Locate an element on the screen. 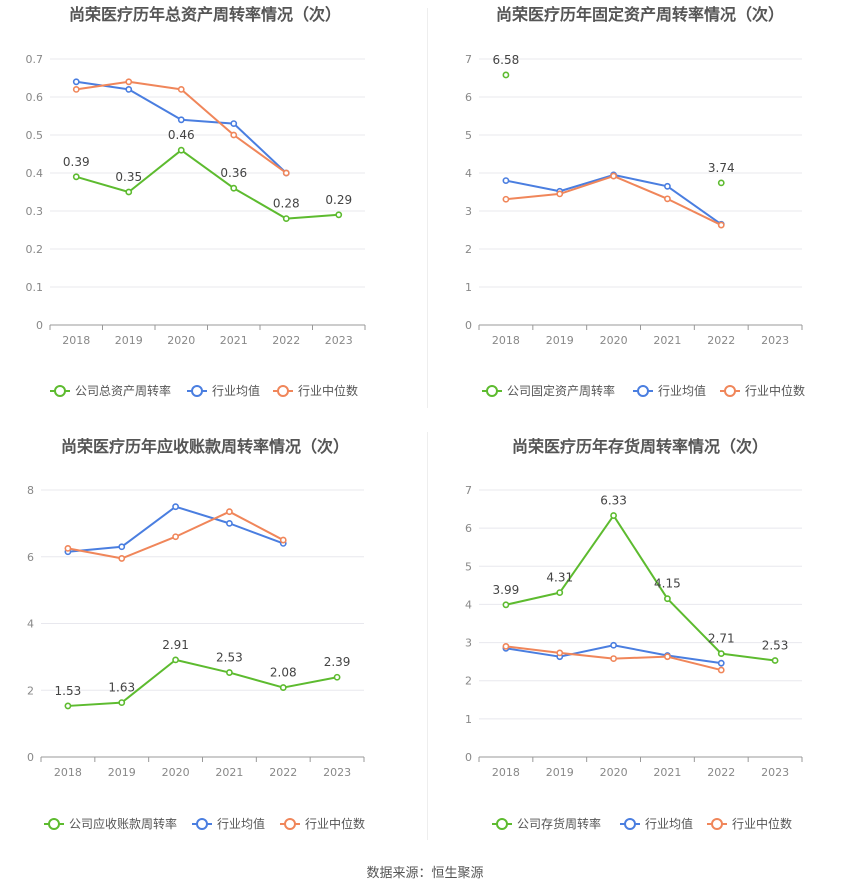  y-tick-label: 0.4 is located at coordinates (35, 173).